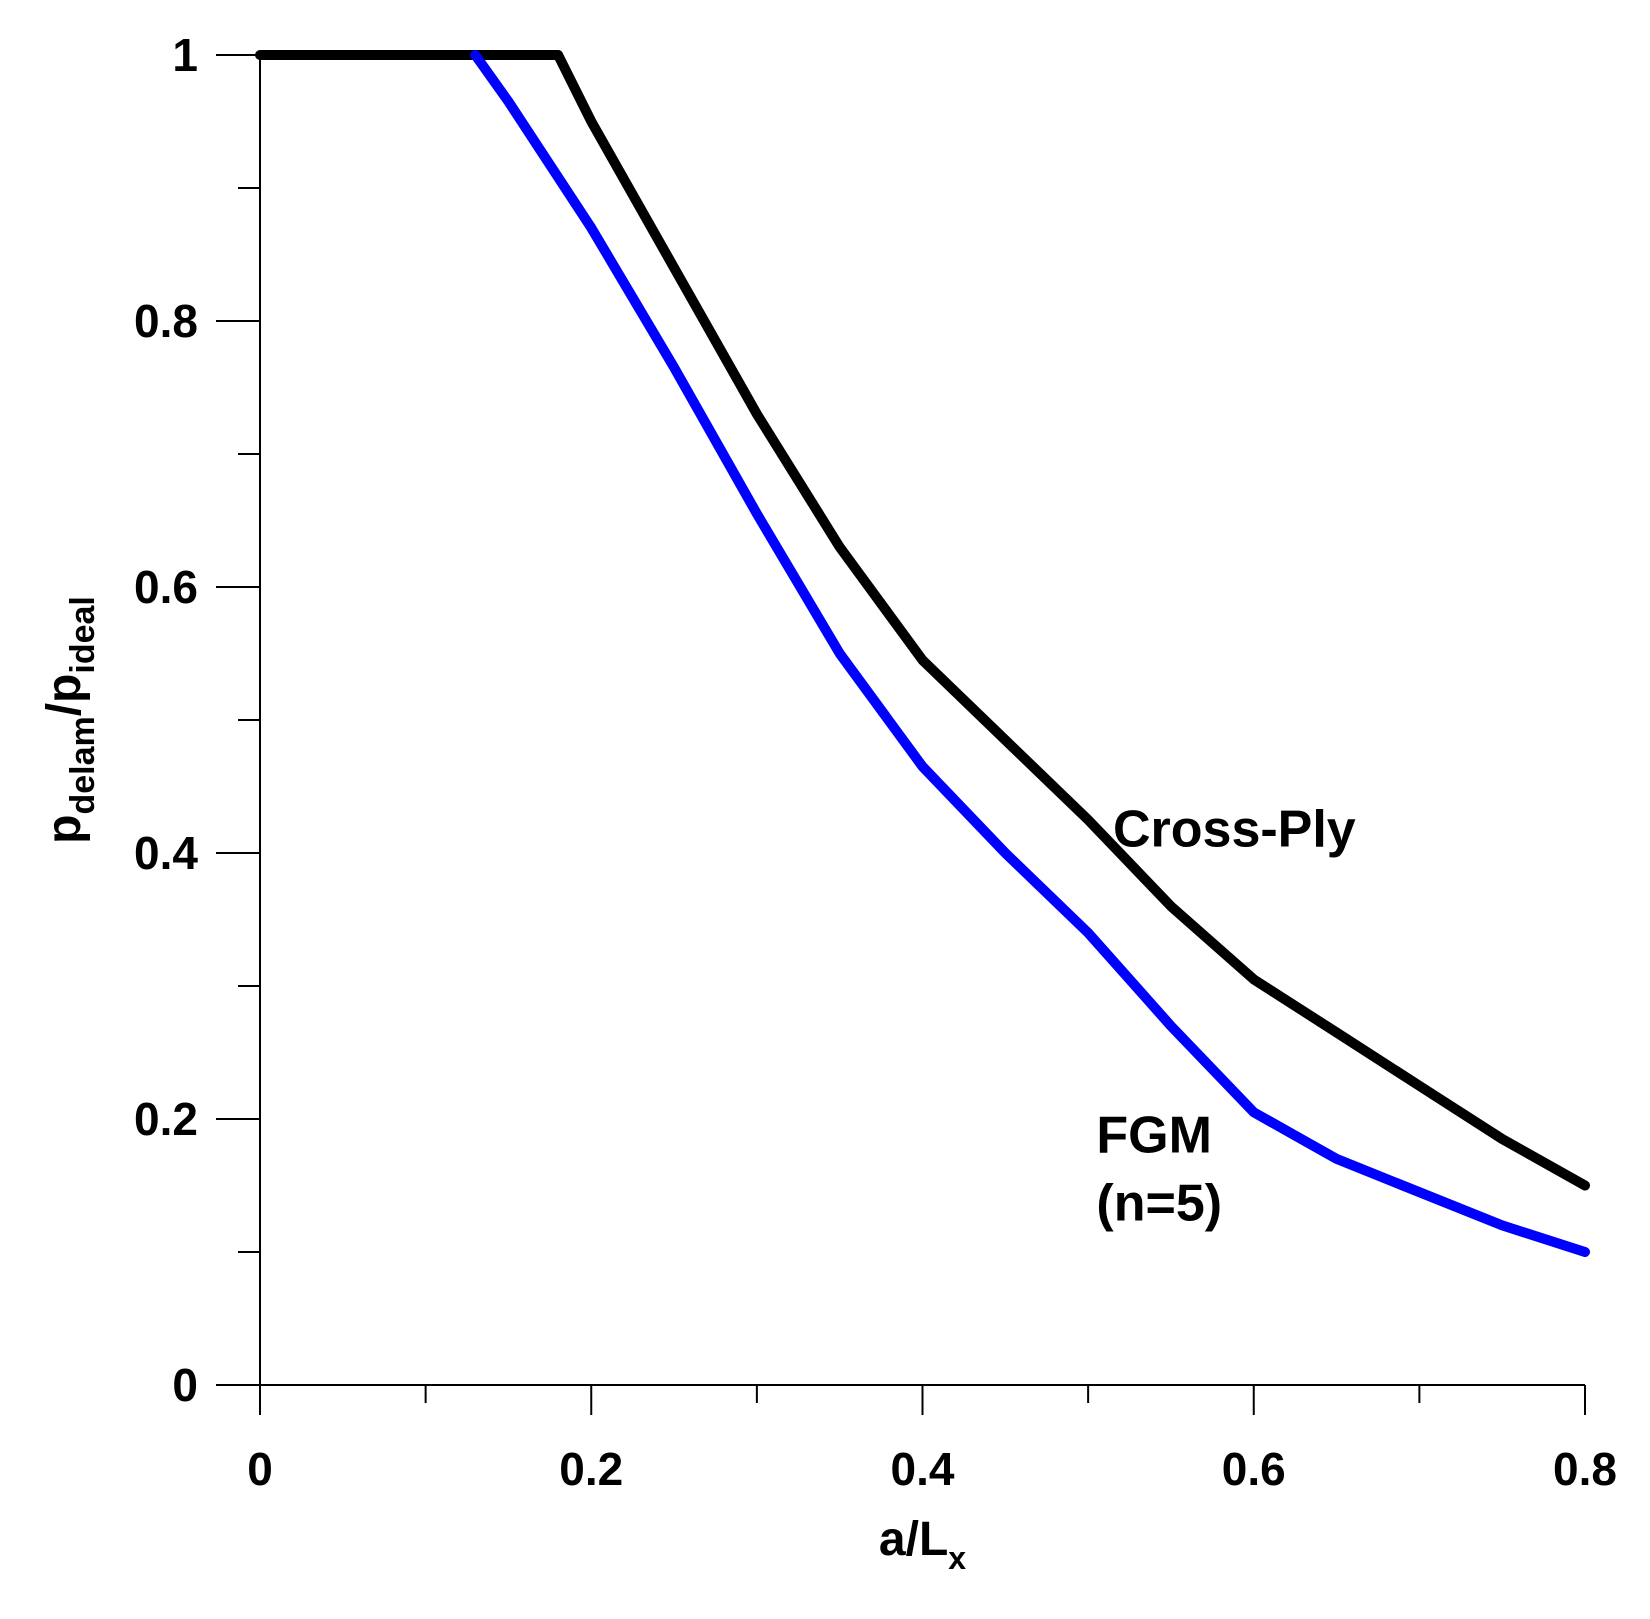 The image size is (1650, 1619). What do you see at coordinates (185, 1385) in the screenshot?
I see `y-tick-label: 0` at bounding box center [185, 1385].